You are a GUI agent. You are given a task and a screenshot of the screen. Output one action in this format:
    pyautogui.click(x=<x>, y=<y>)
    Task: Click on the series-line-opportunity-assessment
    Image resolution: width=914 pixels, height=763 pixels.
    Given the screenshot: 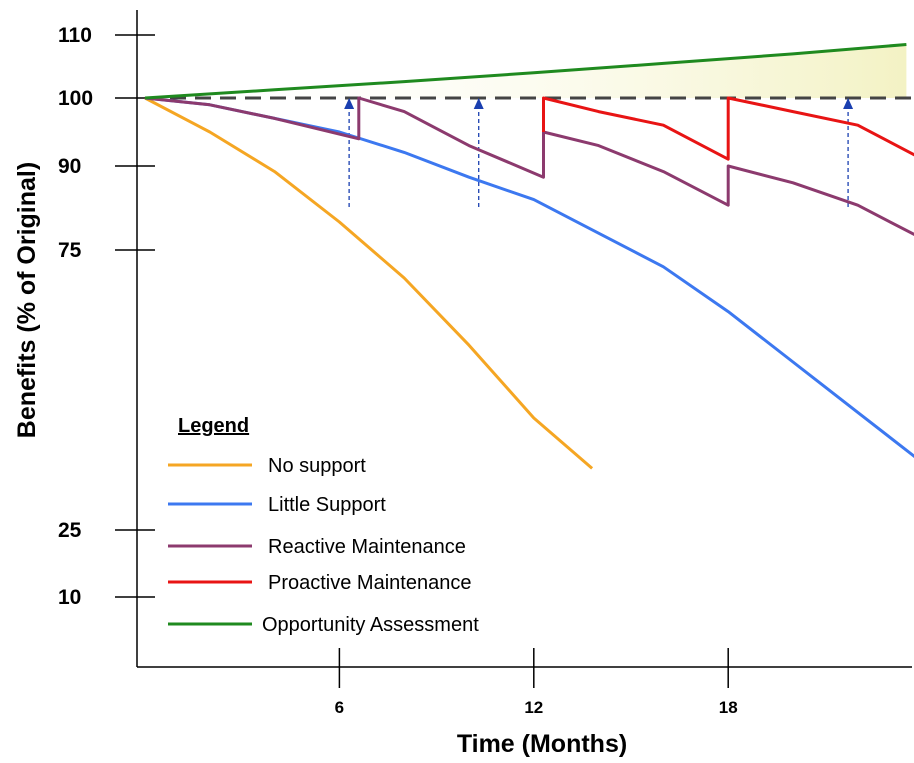 What is the action you would take?
    pyautogui.click(x=525, y=71)
    